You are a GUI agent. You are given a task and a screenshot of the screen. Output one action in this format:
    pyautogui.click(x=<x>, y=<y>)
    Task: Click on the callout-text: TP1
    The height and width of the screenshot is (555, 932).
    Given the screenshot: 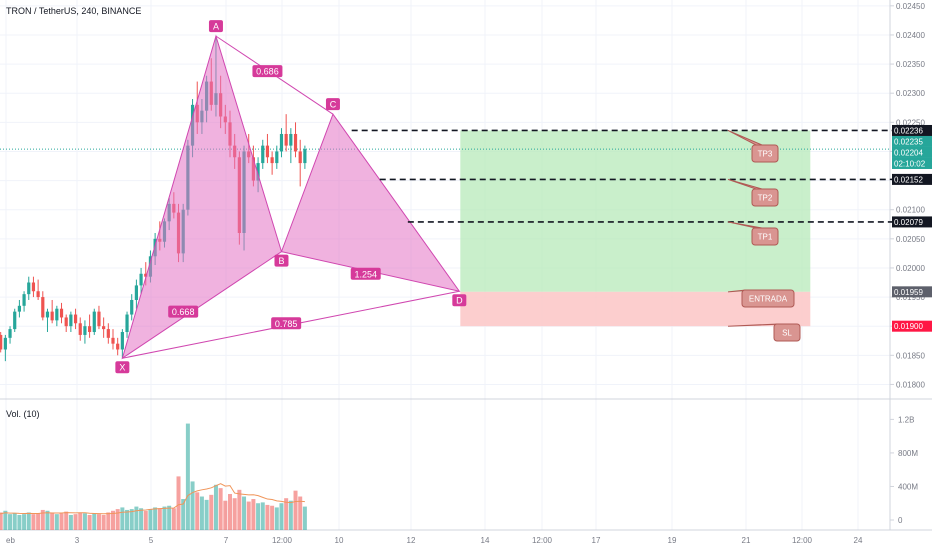 What is the action you would take?
    pyautogui.click(x=765, y=237)
    